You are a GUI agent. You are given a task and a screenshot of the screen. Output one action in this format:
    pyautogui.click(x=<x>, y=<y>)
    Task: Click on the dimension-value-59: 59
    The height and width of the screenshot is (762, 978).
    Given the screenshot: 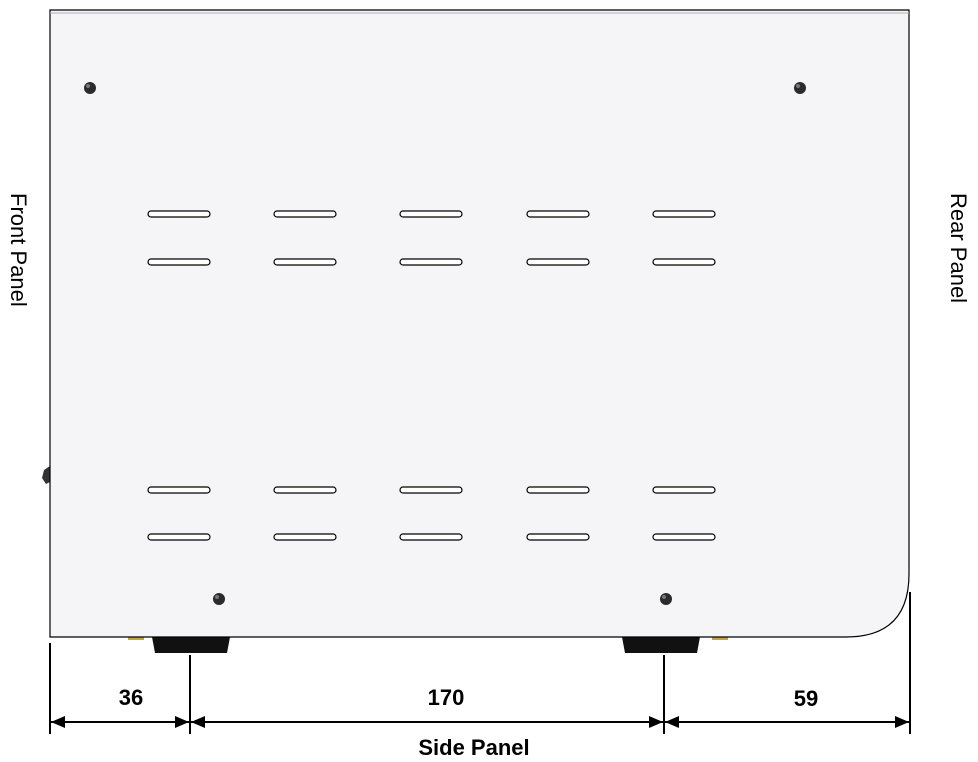 What is the action you would take?
    pyautogui.click(x=806, y=698)
    